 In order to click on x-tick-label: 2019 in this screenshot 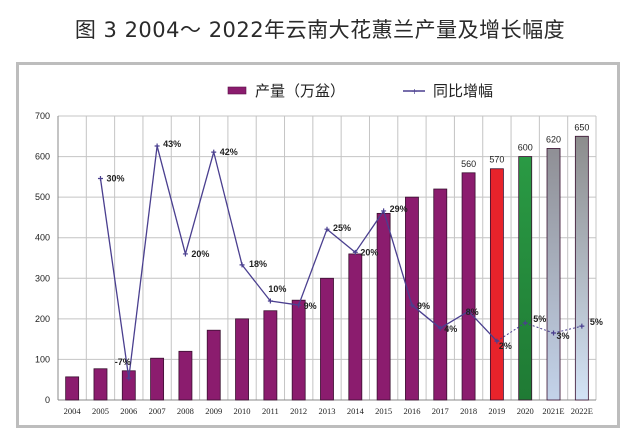, I will do `click(496, 411)`.